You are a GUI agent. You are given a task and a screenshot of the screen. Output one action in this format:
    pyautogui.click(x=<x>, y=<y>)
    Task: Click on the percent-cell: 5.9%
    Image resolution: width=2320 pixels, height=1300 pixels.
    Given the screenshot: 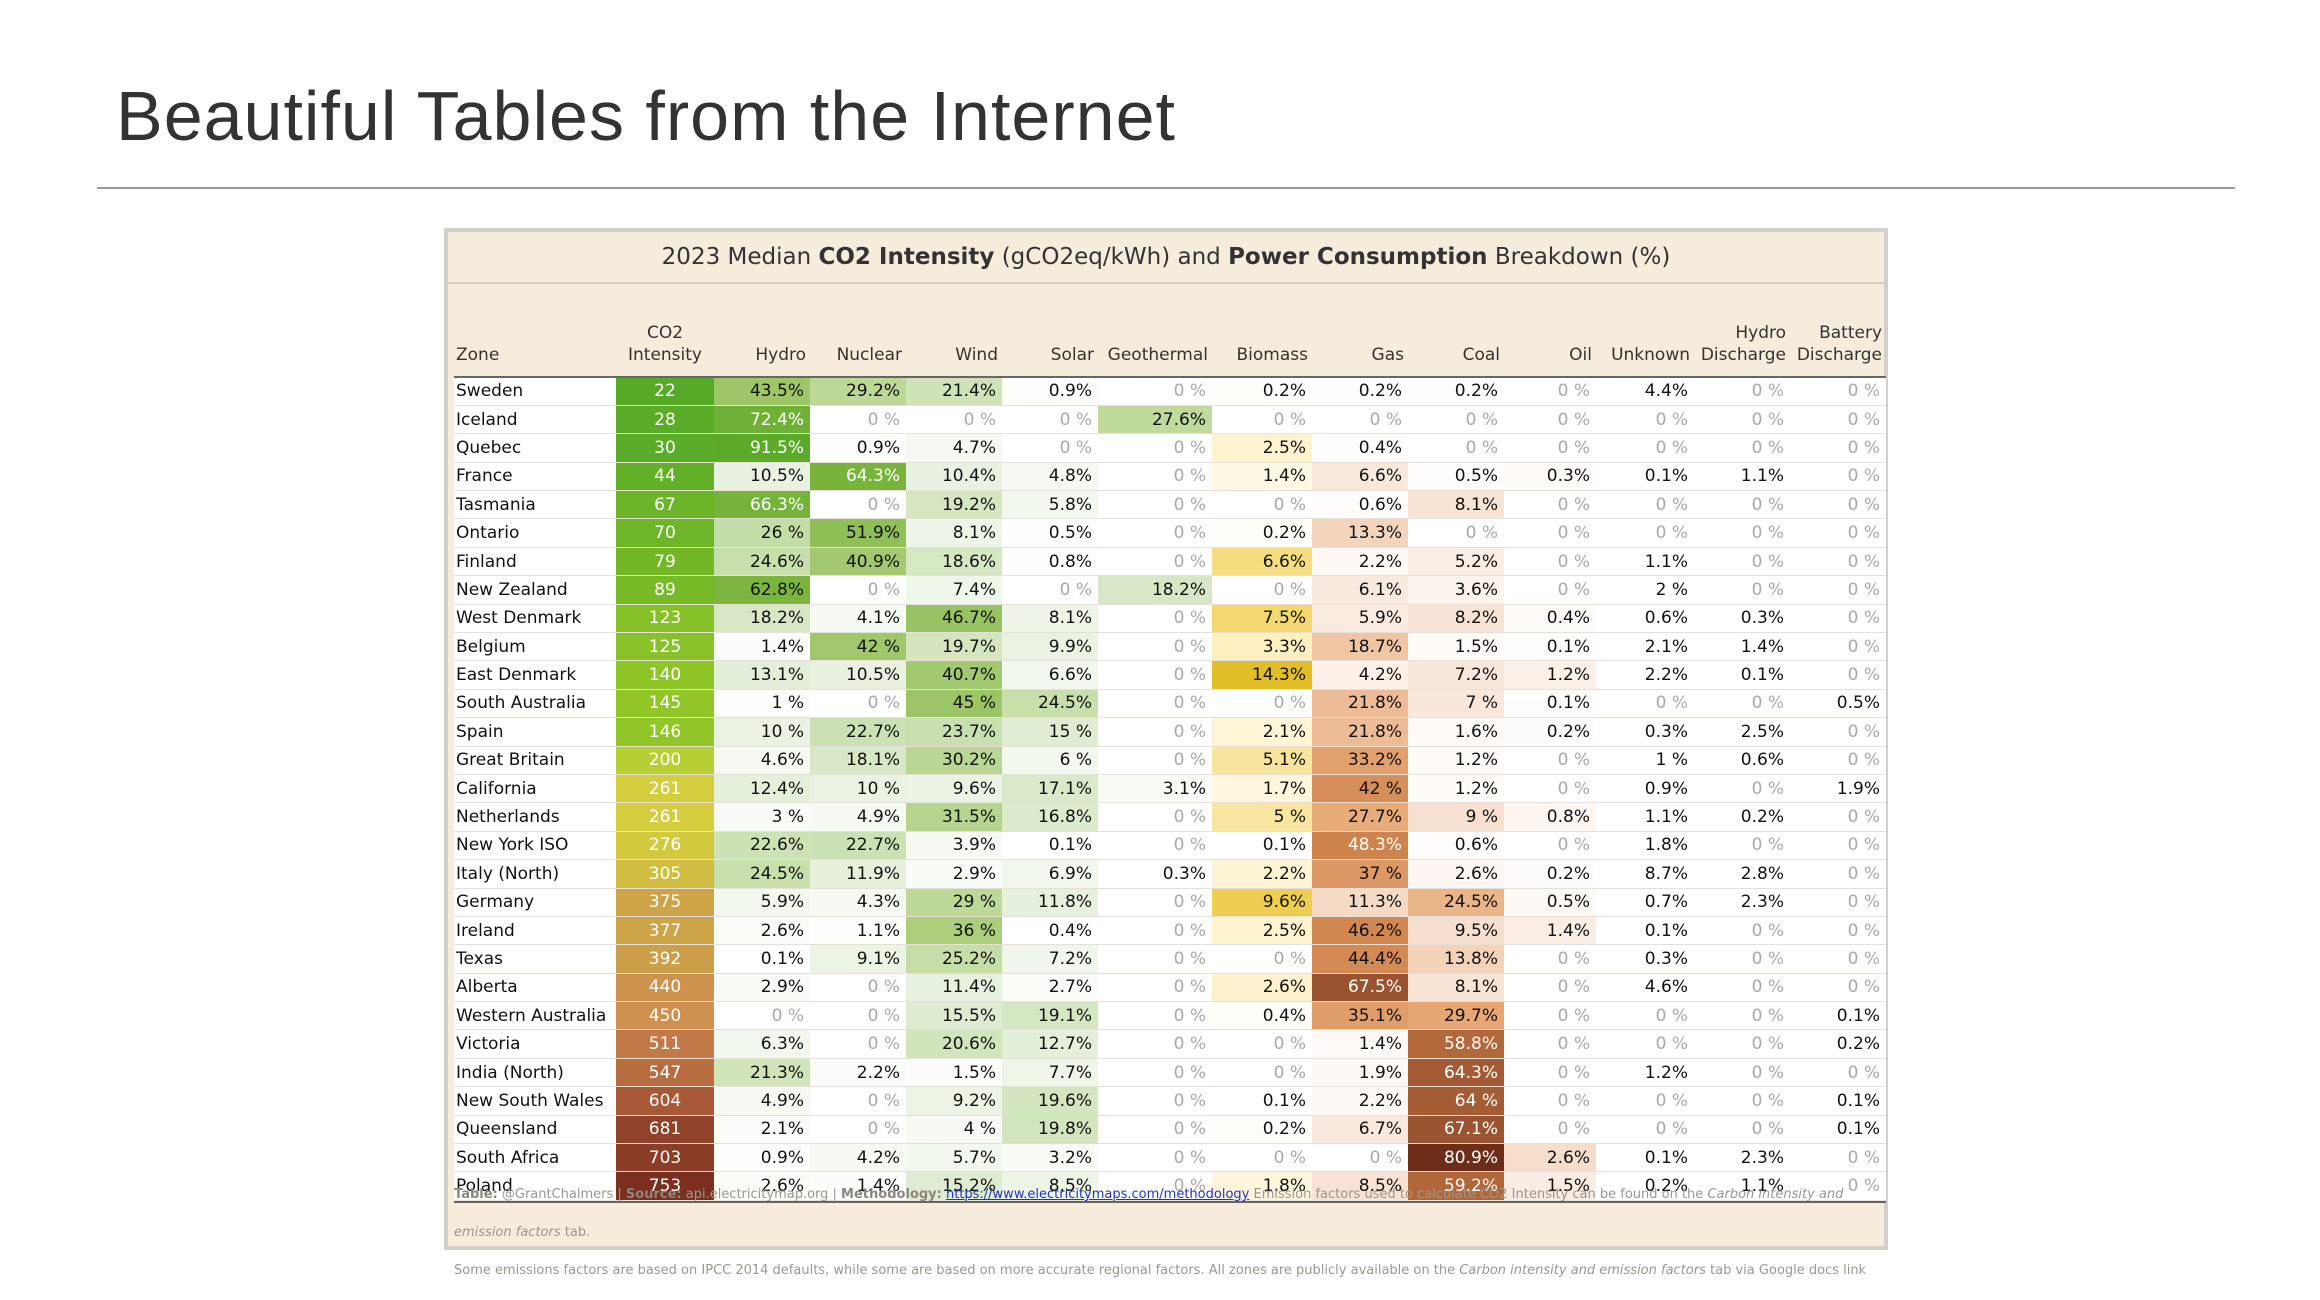 What is the action you would take?
    pyautogui.click(x=1360, y=619)
    